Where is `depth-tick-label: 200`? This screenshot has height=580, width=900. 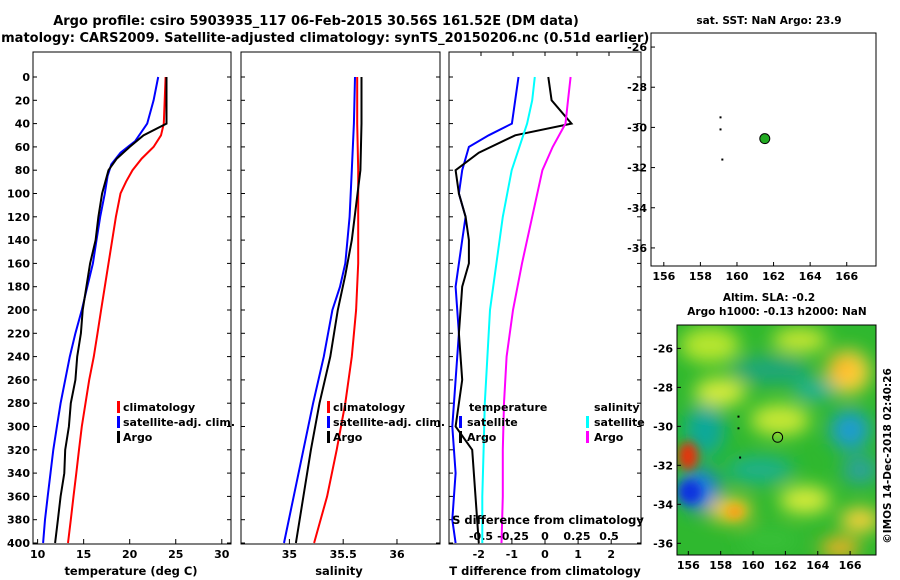
depth-tick-label: 200 is located at coordinates (18, 310).